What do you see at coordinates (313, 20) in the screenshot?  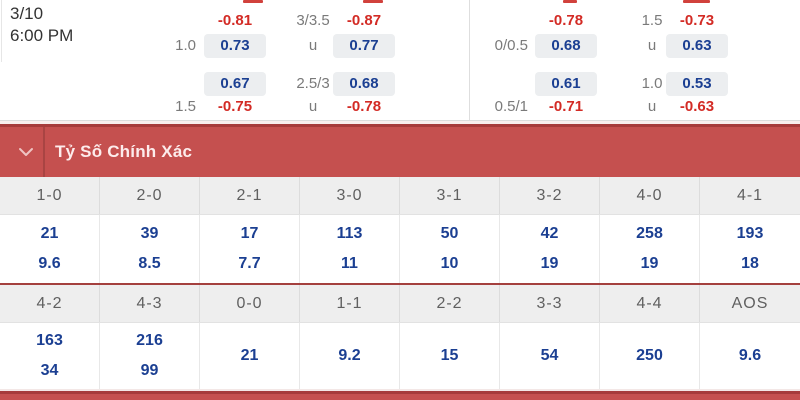 I see `odds-line-label: 3/3.5` at bounding box center [313, 20].